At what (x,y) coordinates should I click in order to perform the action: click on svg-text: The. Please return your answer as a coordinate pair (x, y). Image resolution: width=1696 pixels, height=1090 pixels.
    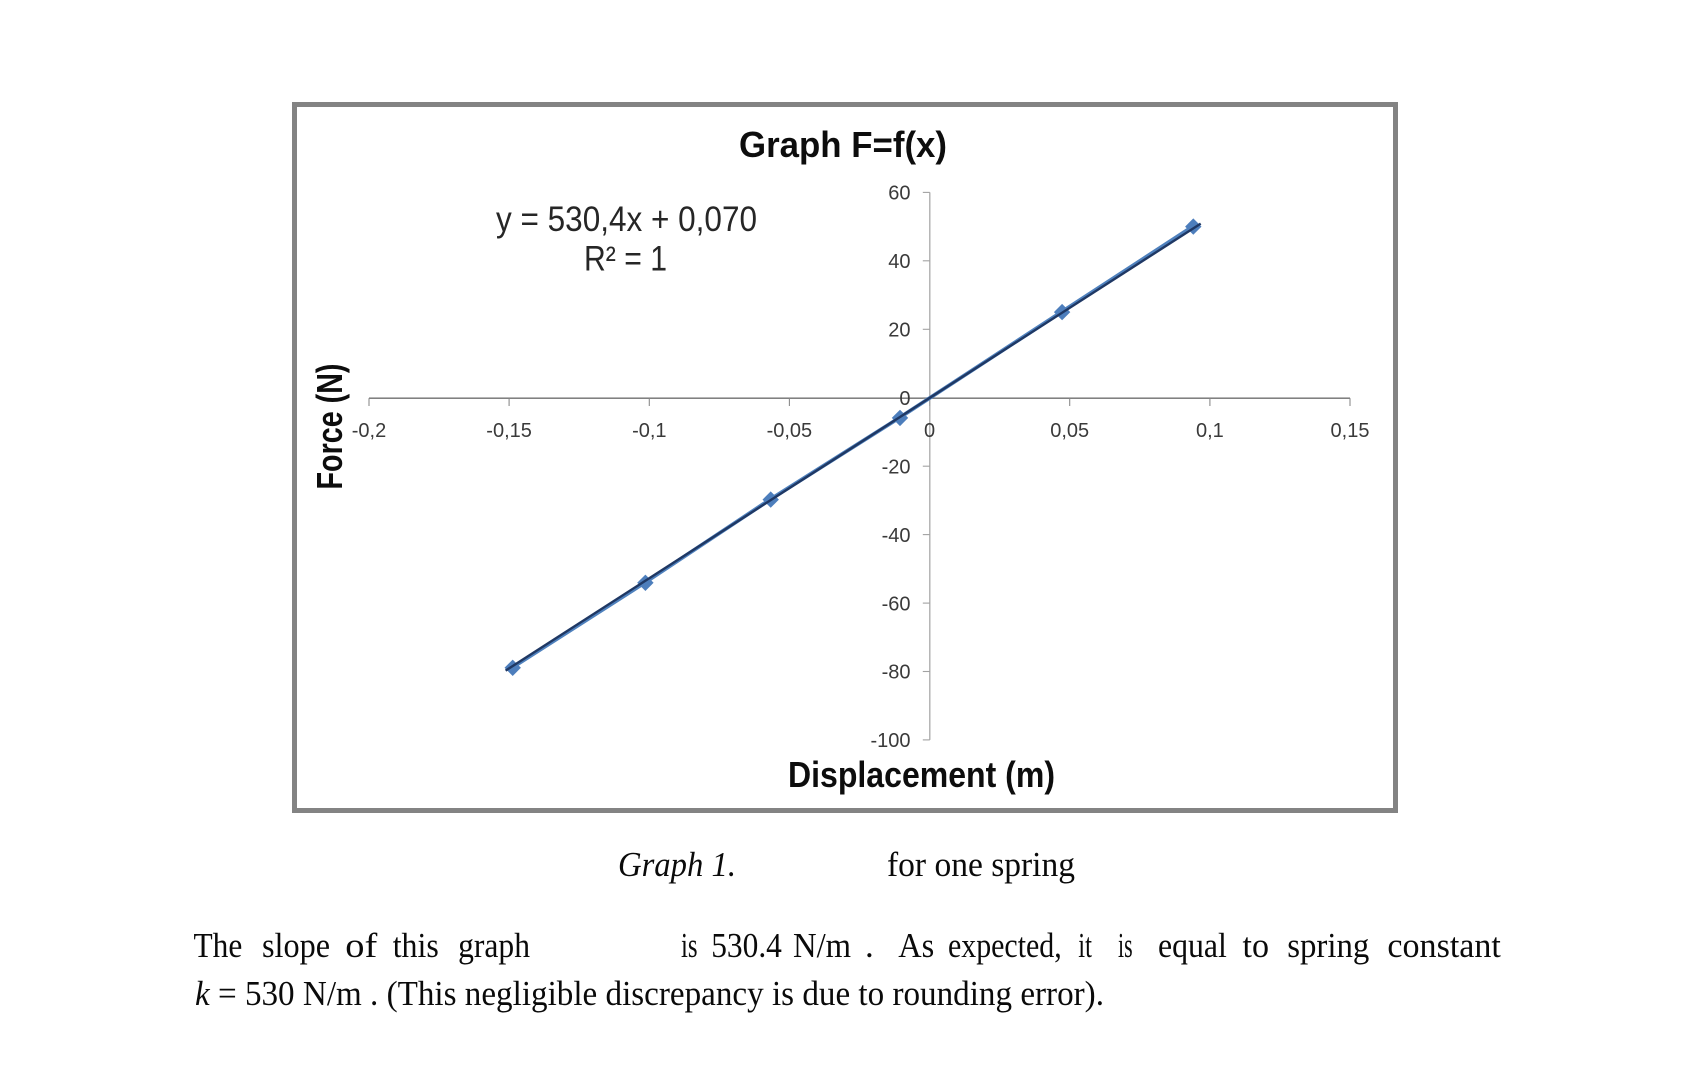
    Looking at the image, I should click on (218, 945).